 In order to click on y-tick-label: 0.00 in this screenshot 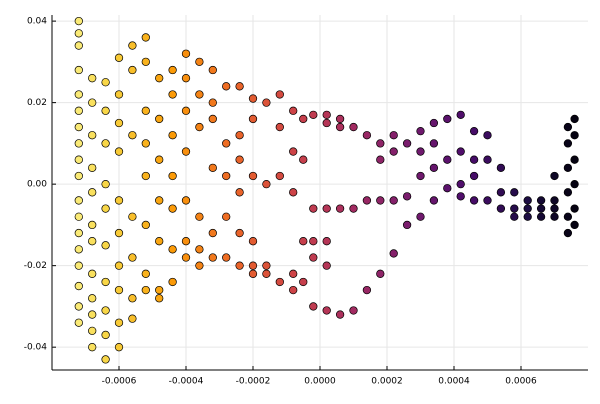, I will do `click(37, 185)`.